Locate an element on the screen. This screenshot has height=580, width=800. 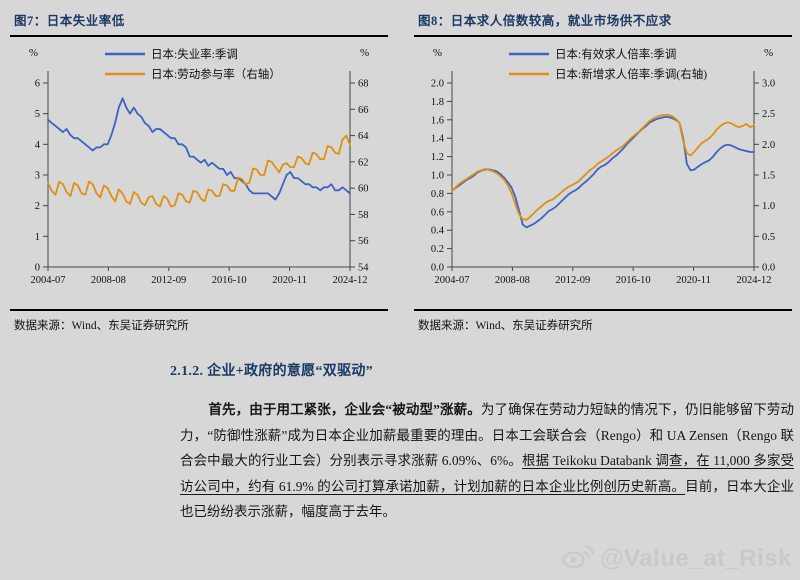
svg-text: 日本:失业率:季调 is located at coordinates (194, 54).